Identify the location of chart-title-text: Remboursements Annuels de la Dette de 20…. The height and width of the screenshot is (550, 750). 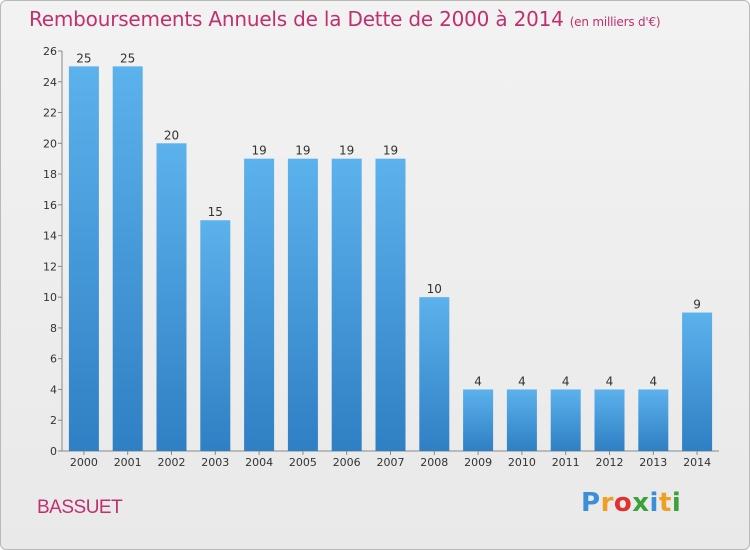
(296, 19).